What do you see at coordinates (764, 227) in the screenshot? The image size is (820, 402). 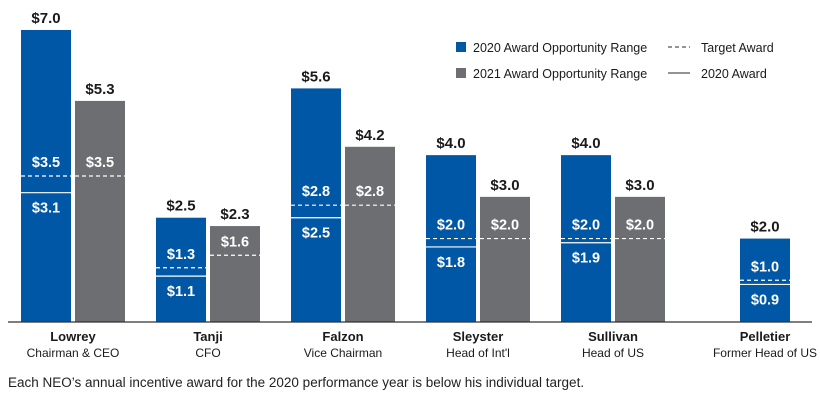 I see `bar-top-label: $2.0` at bounding box center [764, 227].